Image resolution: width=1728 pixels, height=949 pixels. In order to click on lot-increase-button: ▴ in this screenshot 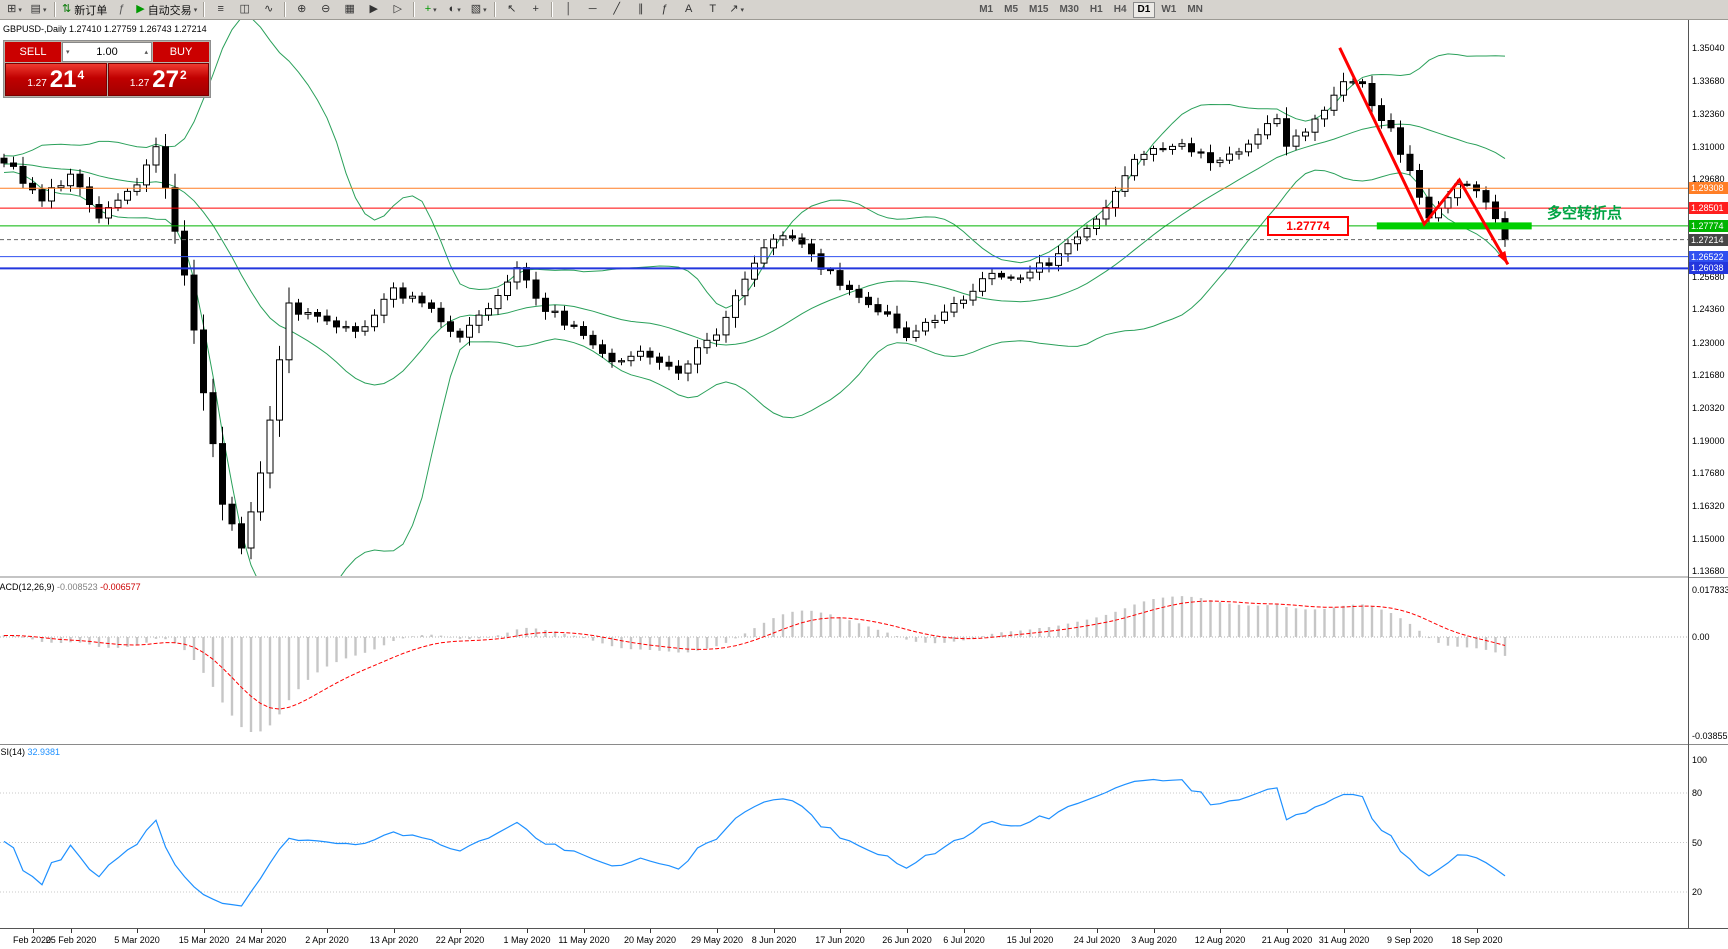, I will do `click(146, 52)`.